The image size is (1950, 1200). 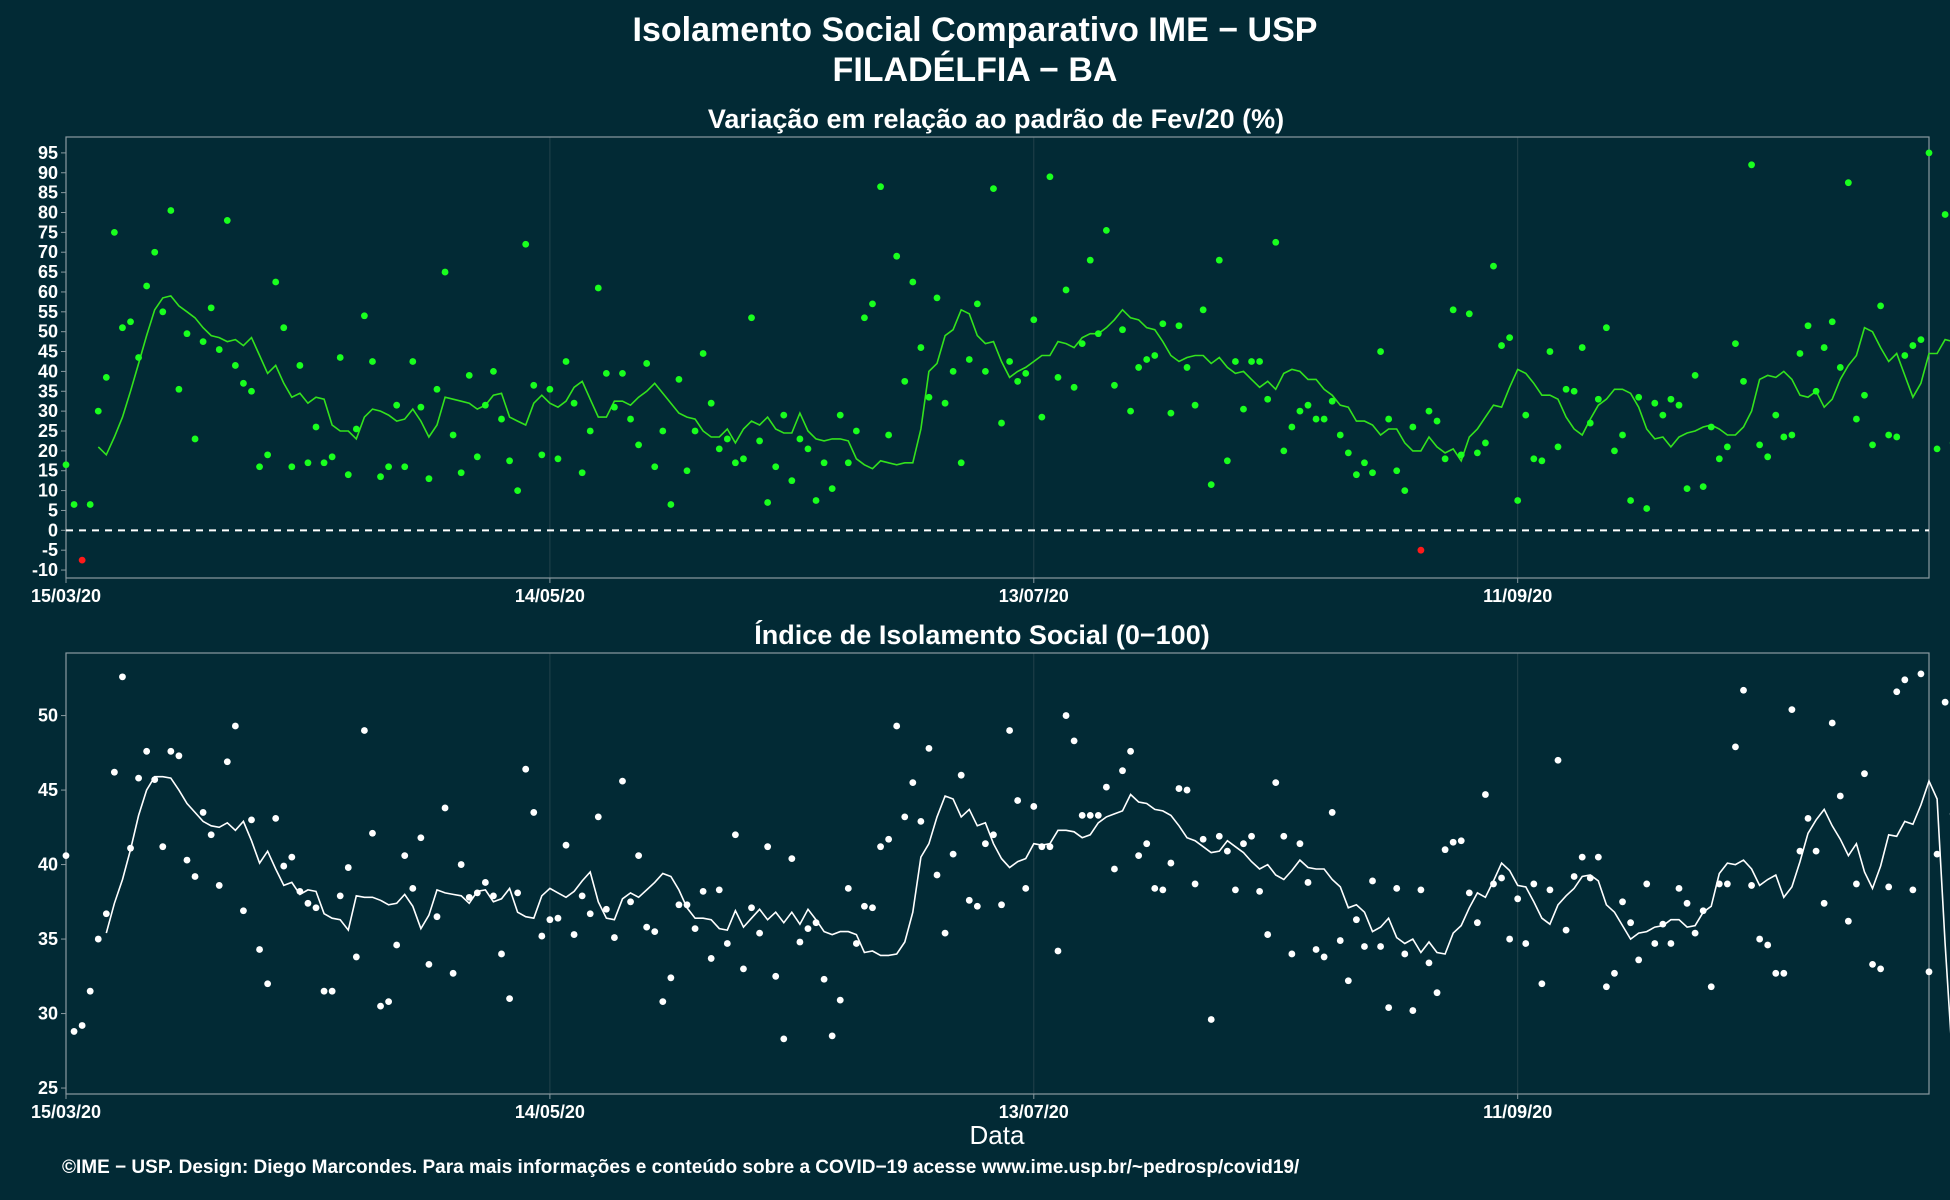 What do you see at coordinates (50, 550) in the screenshot?
I see `y-tick-label: -5` at bounding box center [50, 550].